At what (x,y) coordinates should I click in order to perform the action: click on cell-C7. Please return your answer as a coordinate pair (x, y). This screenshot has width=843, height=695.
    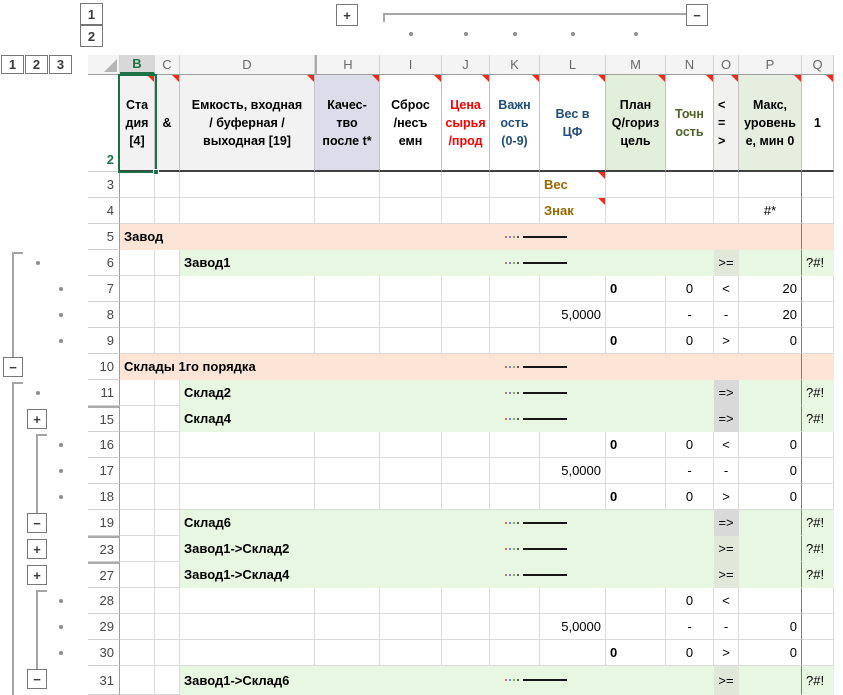
    Looking at the image, I should click on (167, 289).